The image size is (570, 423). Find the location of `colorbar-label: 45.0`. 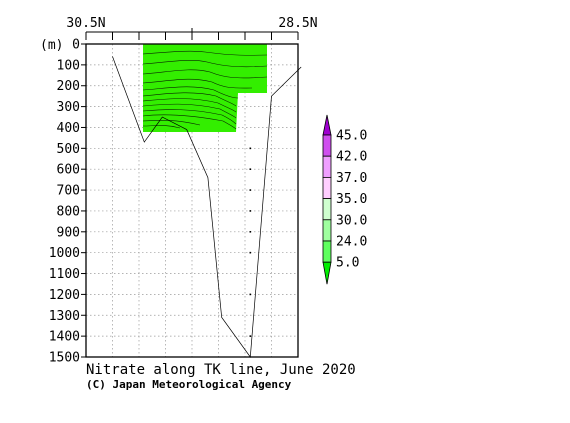

colorbar-label: 45.0 is located at coordinates (351, 136).